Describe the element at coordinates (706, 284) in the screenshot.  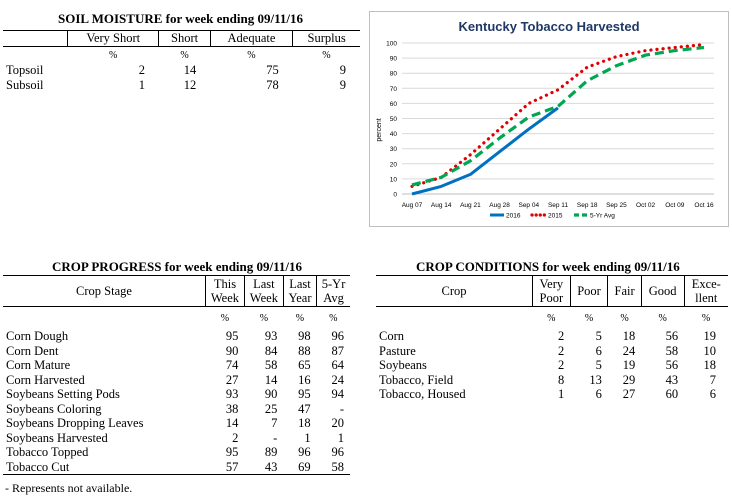
I see `header-text: Exce-` at that location.